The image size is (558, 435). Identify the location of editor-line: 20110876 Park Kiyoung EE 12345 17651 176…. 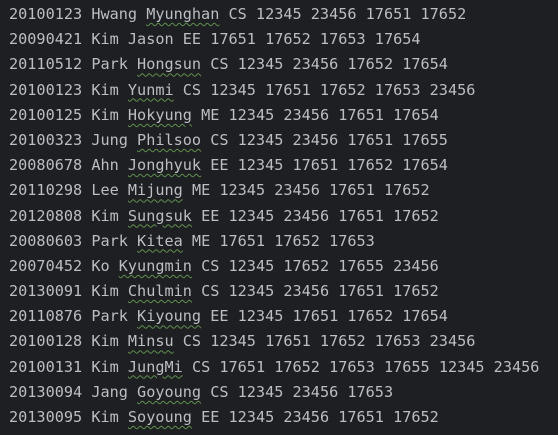
(283, 316).